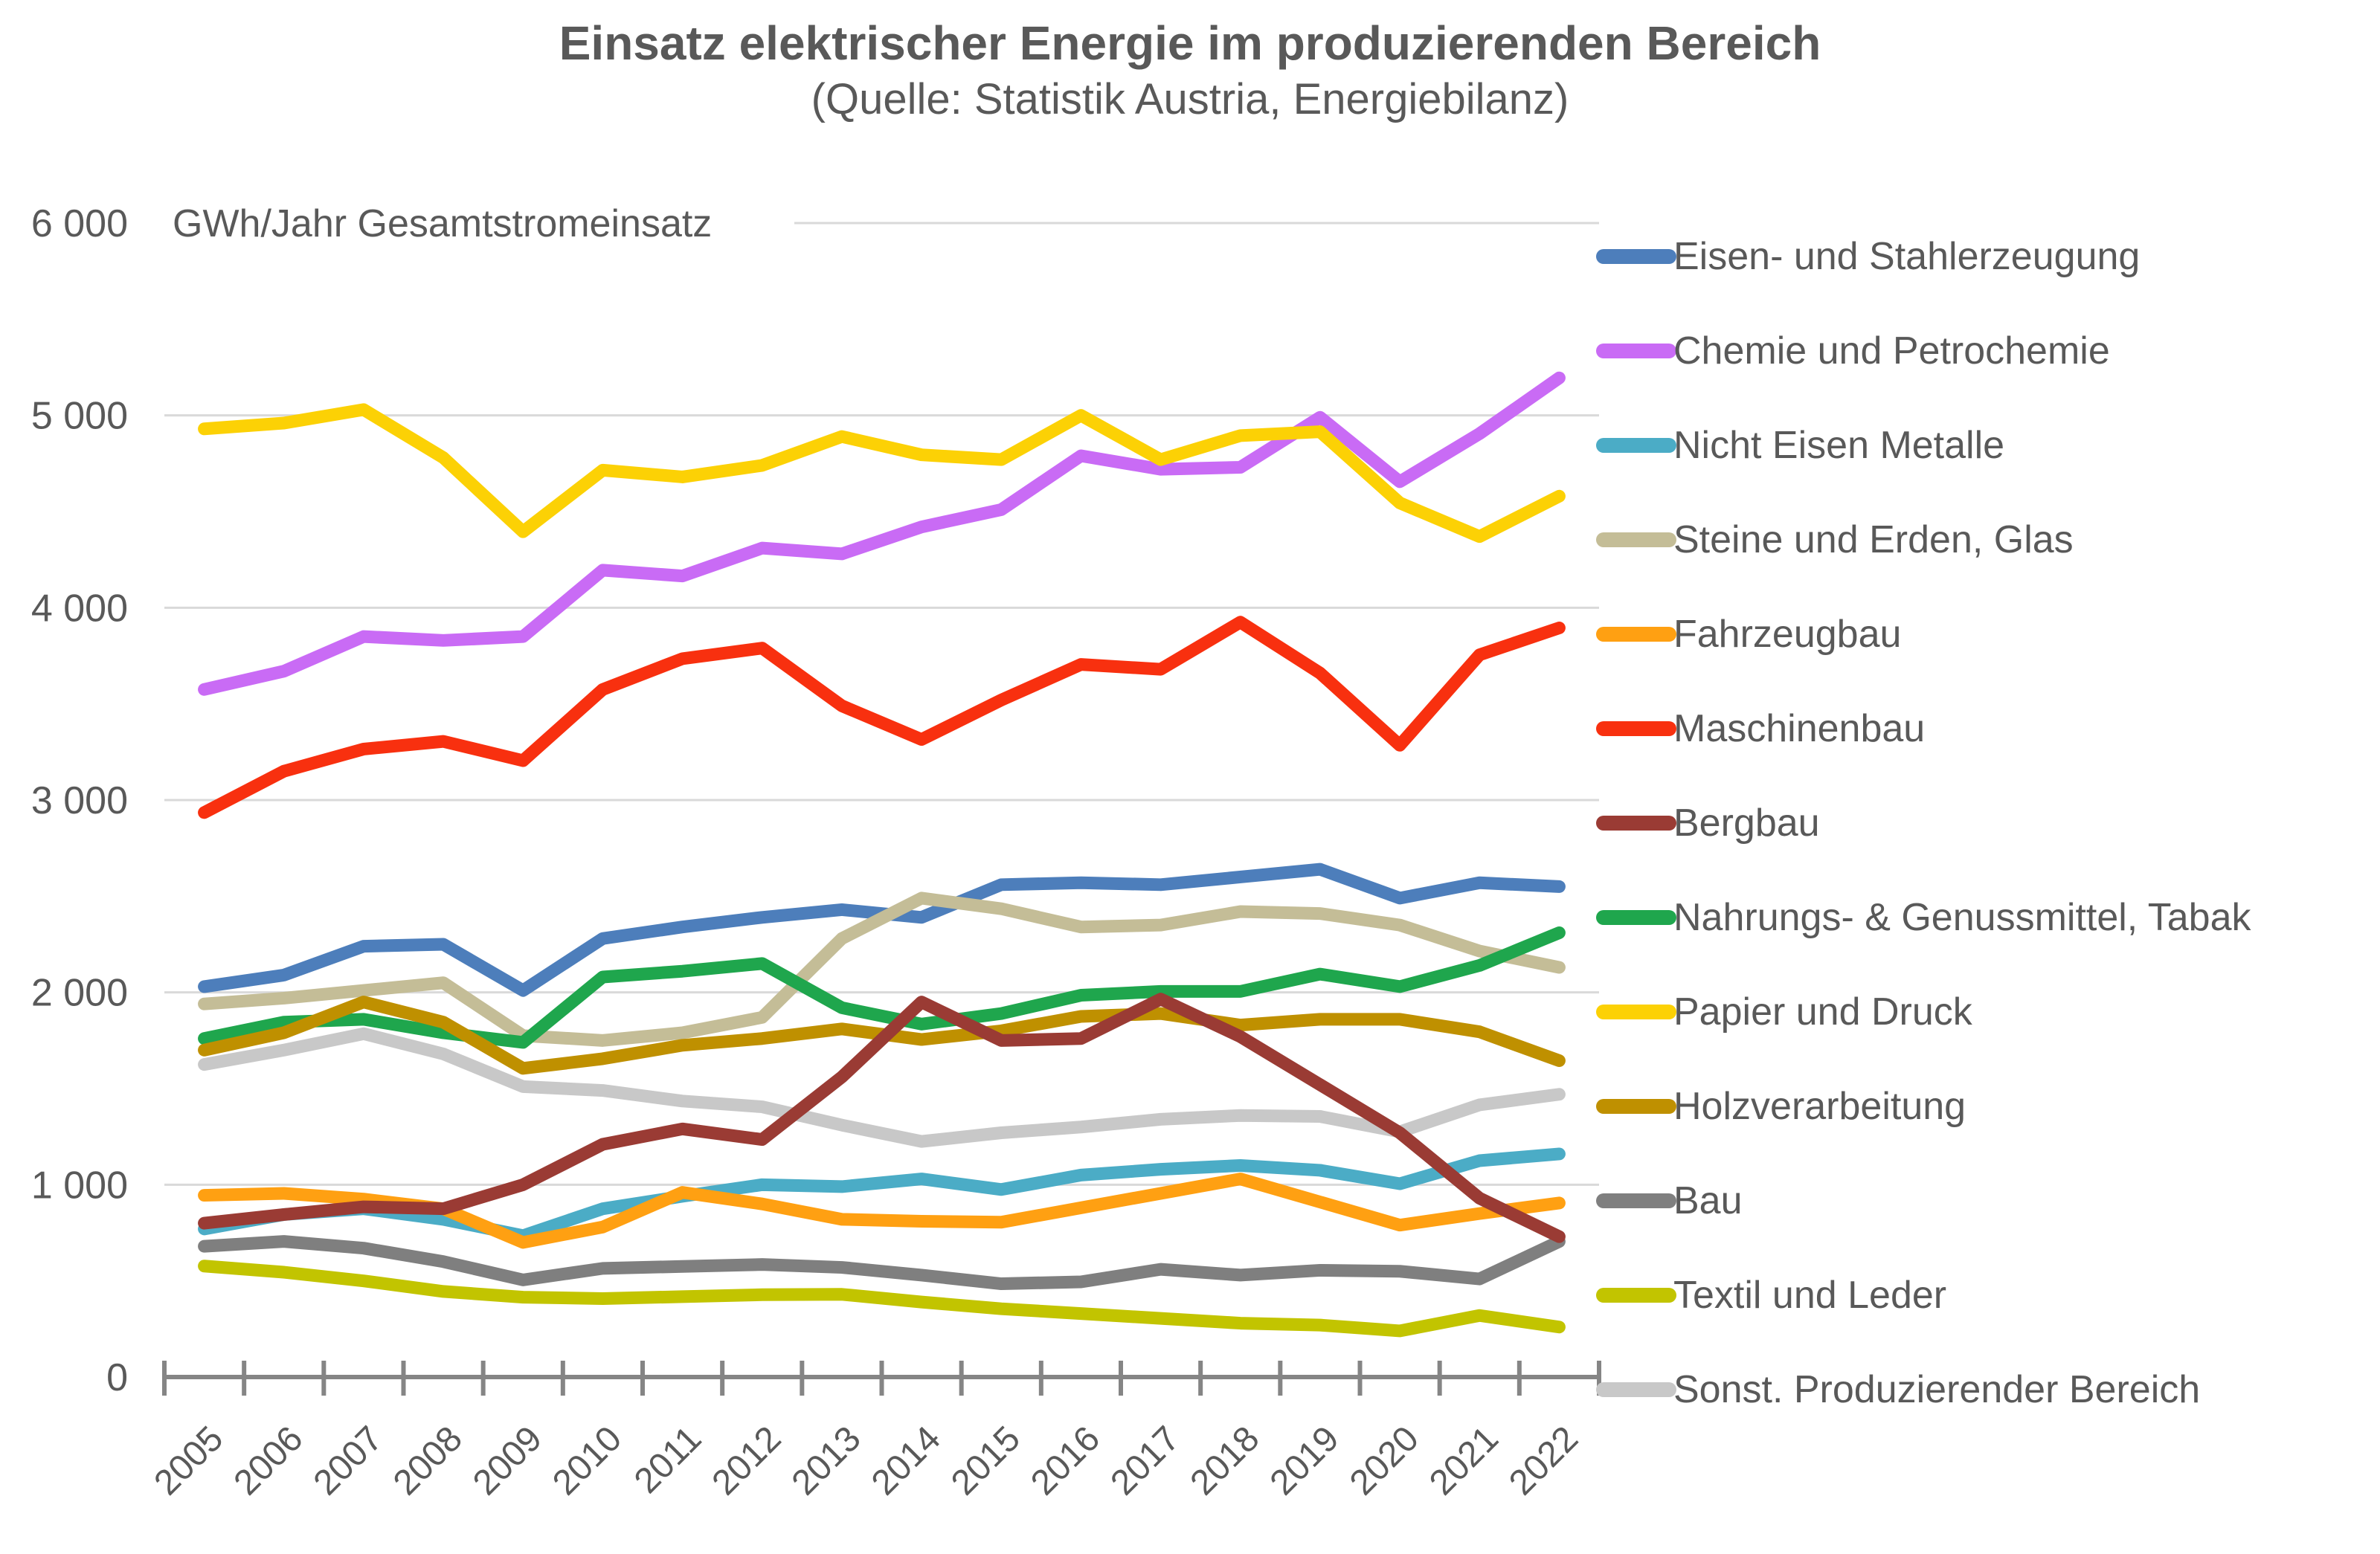  What do you see at coordinates (1936, 1389) in the screenshot?
I see `legend-label-sonst-produzierender-bereich: Sonst. Produzierender Bereich` at bounding box center [1936, 1389].